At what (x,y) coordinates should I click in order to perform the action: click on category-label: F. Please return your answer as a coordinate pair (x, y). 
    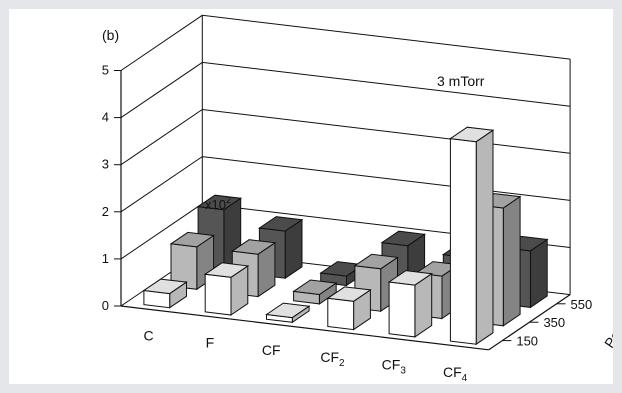
    Looking at the image, I should click on (210, 343).